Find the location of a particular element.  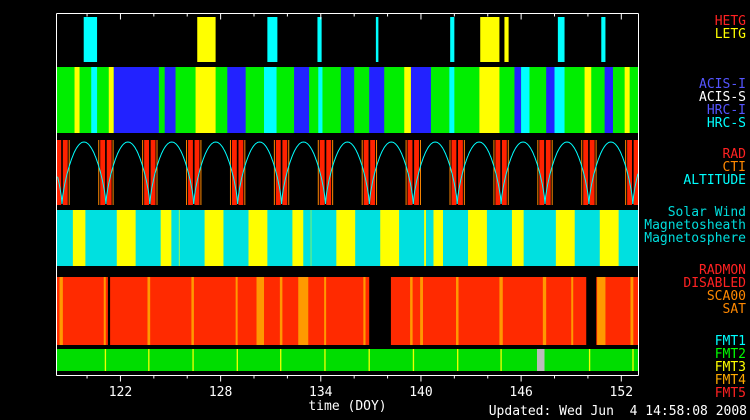

band-label-fmt5: FMT5 is located at coordinates (730, 393).